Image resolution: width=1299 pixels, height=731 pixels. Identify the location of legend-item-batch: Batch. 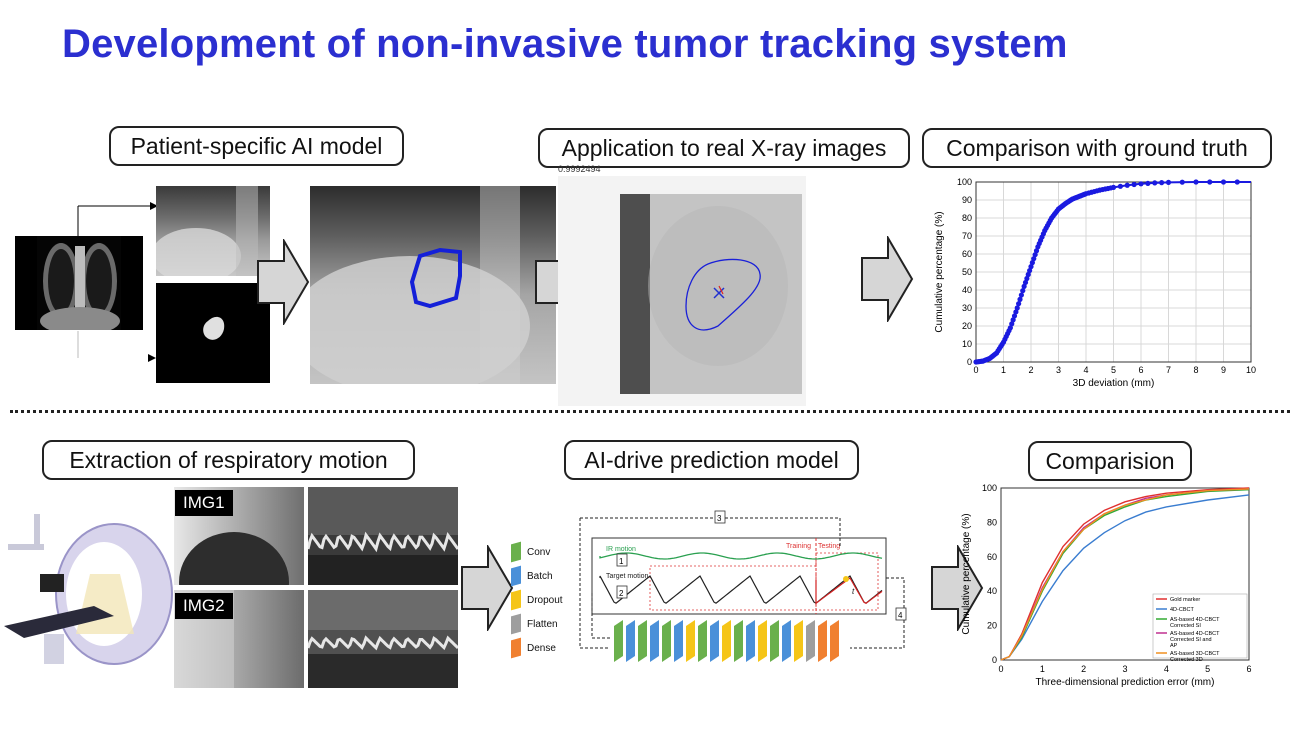
(537, 576).